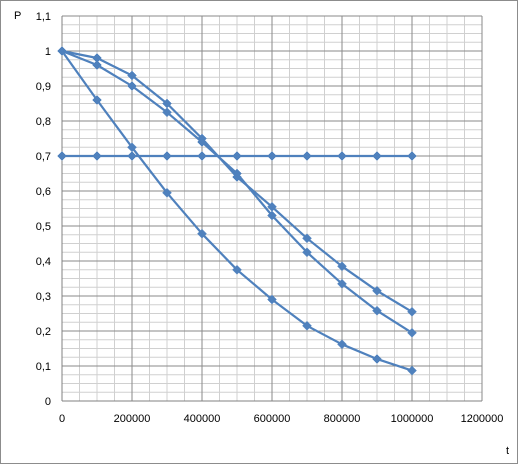 The image size is (518, 464). Describe the element at coordinates (43, 262) in the screenshot. I see `y-tick-label: 0,4` at that location.